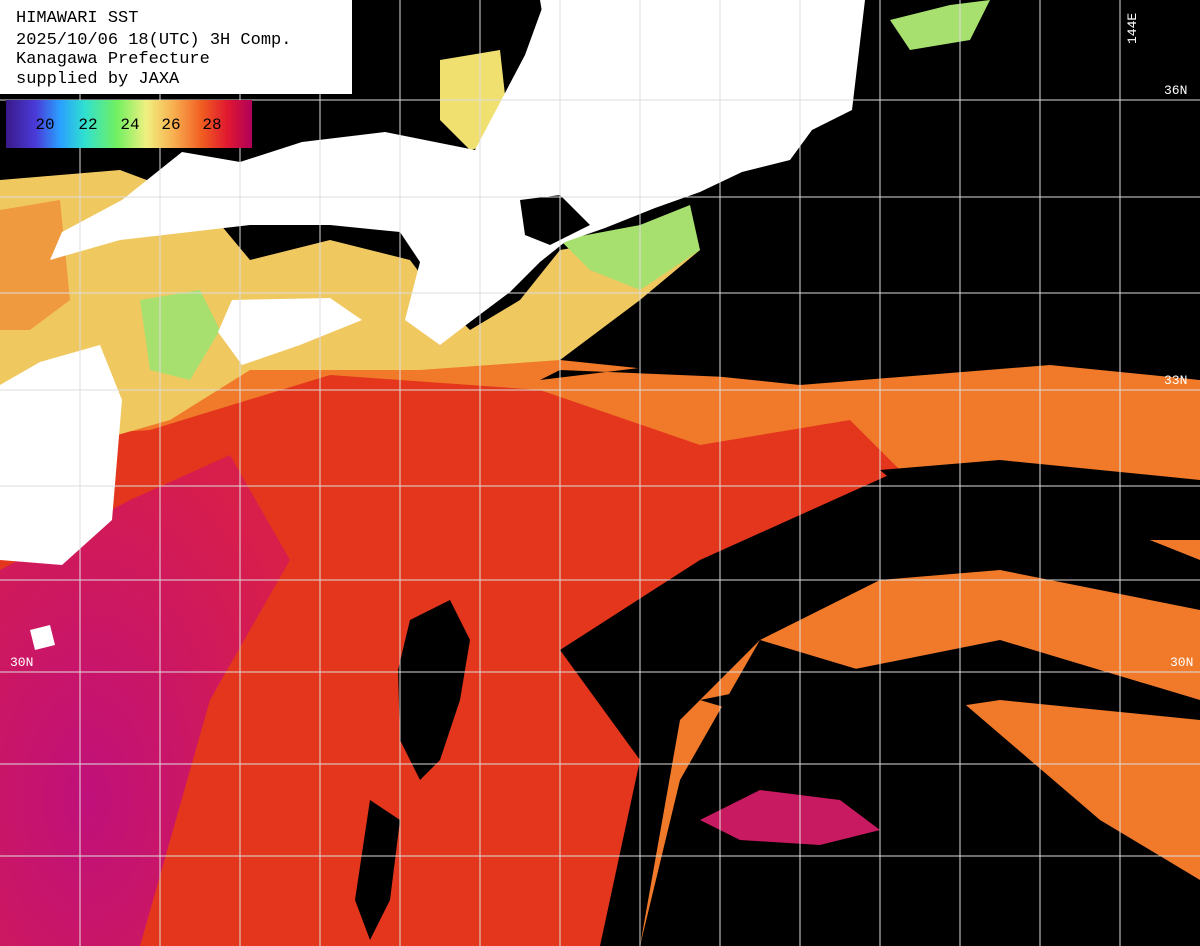 The height and width of the screenshot is (946, 1200). Describe the element at coordinates (1132, 28) in the screenshot. I see `grid-label: 144E` at that location.